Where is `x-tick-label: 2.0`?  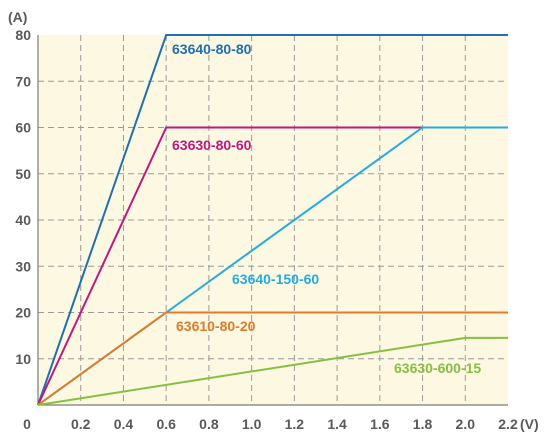 x-tick-label: 2.0 is located at coordinates (466, 424).